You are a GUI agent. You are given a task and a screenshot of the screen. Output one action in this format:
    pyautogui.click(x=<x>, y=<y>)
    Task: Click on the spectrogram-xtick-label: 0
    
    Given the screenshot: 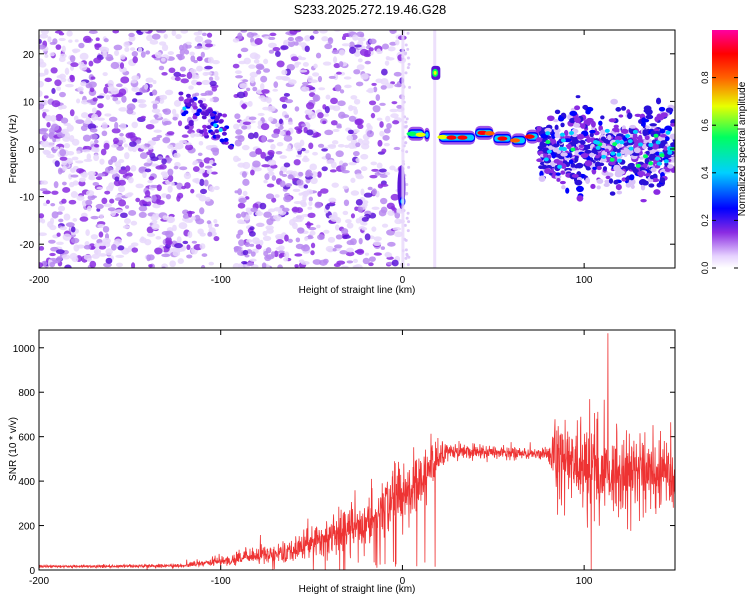 What is the action you would take?
    pyautogui.click(x=403, y=280)
    